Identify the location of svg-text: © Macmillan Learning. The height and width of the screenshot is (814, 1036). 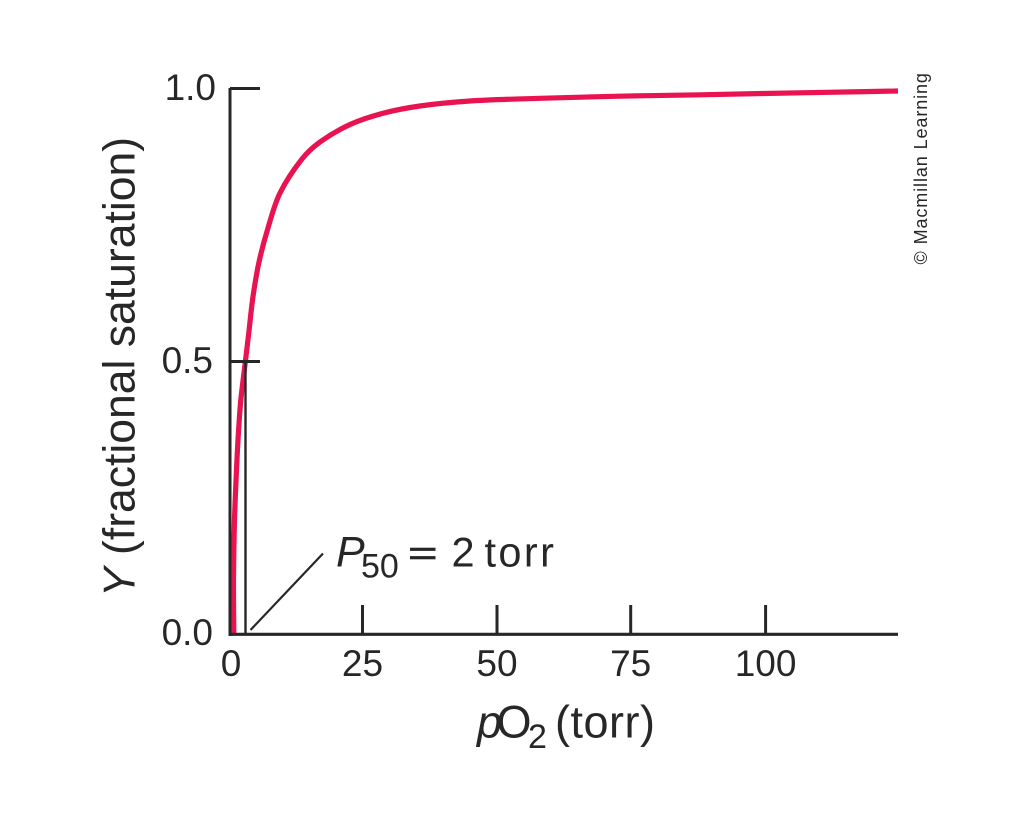
(921, 168).